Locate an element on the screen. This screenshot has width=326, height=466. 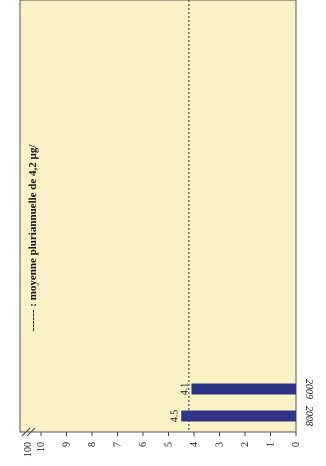
tick-label: 0 is located at coordinates (296, 444).